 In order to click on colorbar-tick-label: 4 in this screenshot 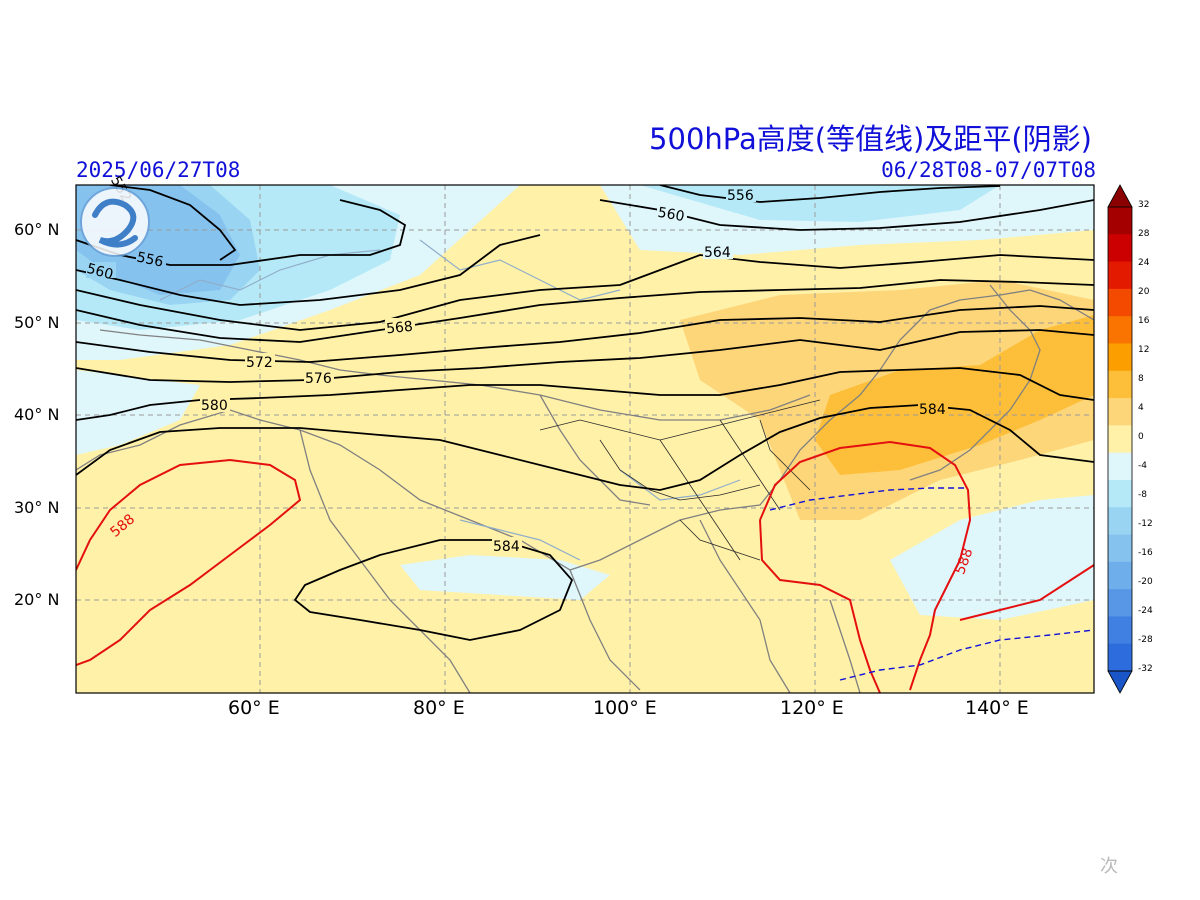, I will do `click(1141, 408)`.